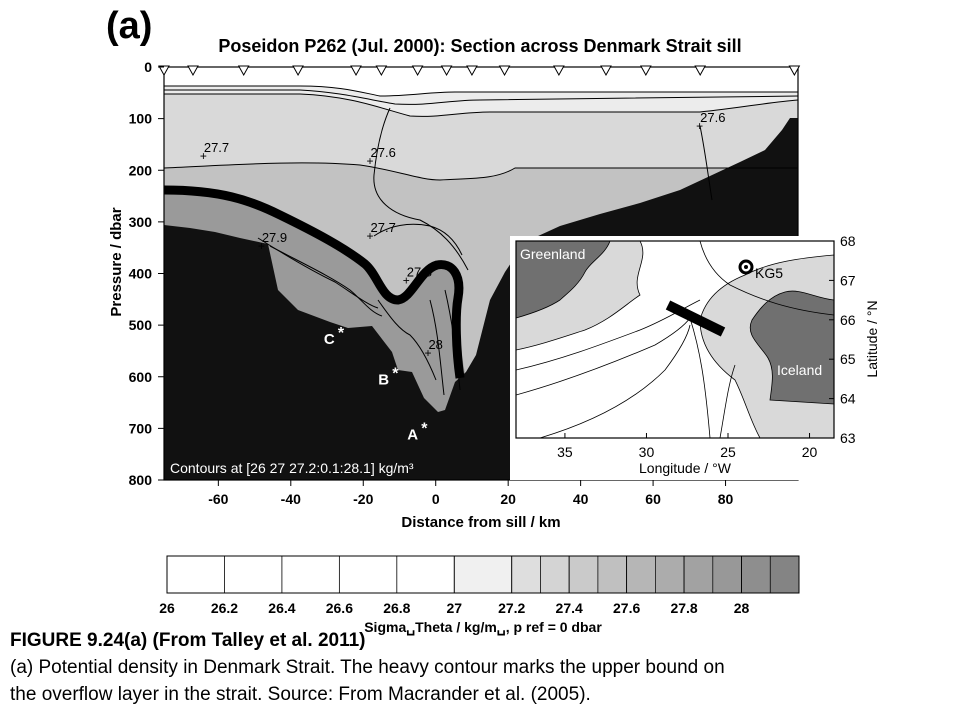  Describe the element at coordinates (483, 574) in the screenshot. I see `colorbar-cells` at that location.